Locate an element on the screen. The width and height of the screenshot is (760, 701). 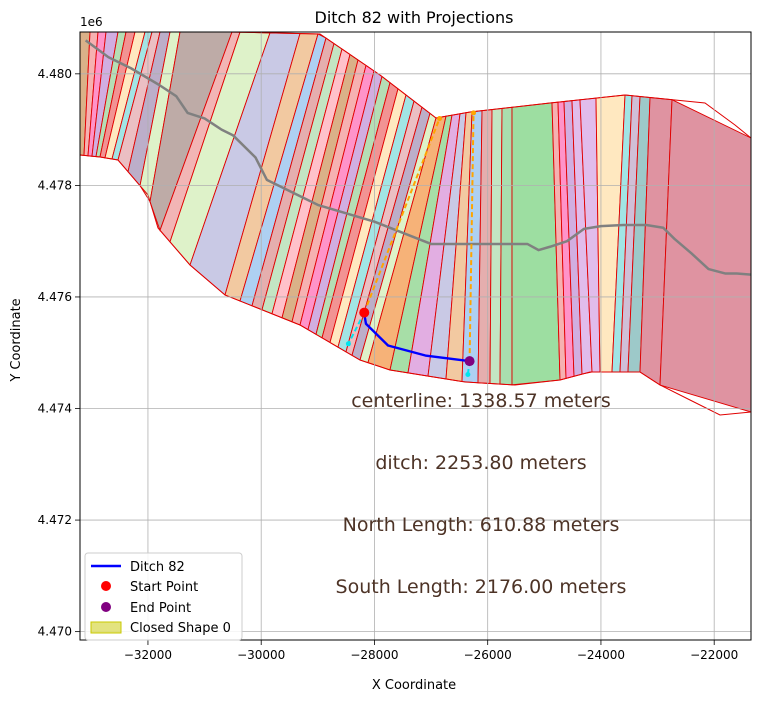
polygon-outline-top is located at coordinates (415, 85).